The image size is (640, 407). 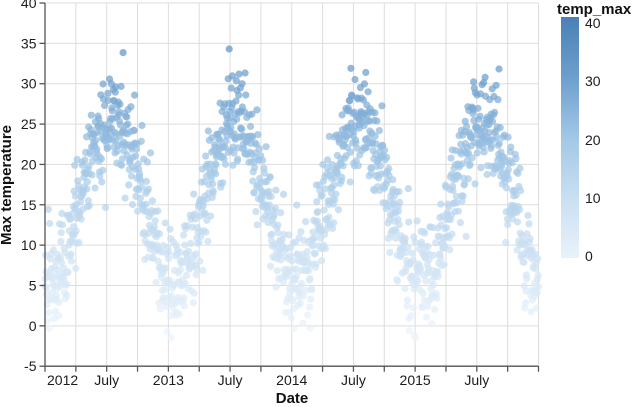 I want to click on x-tick-label: July, so click(x=106, y=380).